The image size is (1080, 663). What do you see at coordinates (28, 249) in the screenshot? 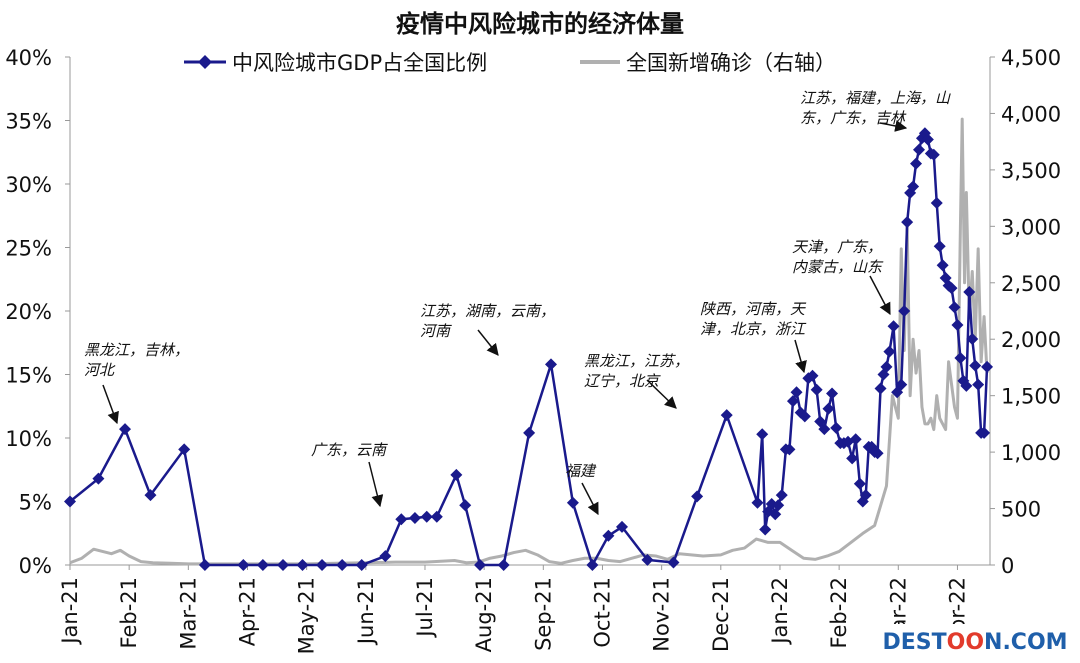
I see `y-left-tick-label: 25%` at bounding box center [28, 249].